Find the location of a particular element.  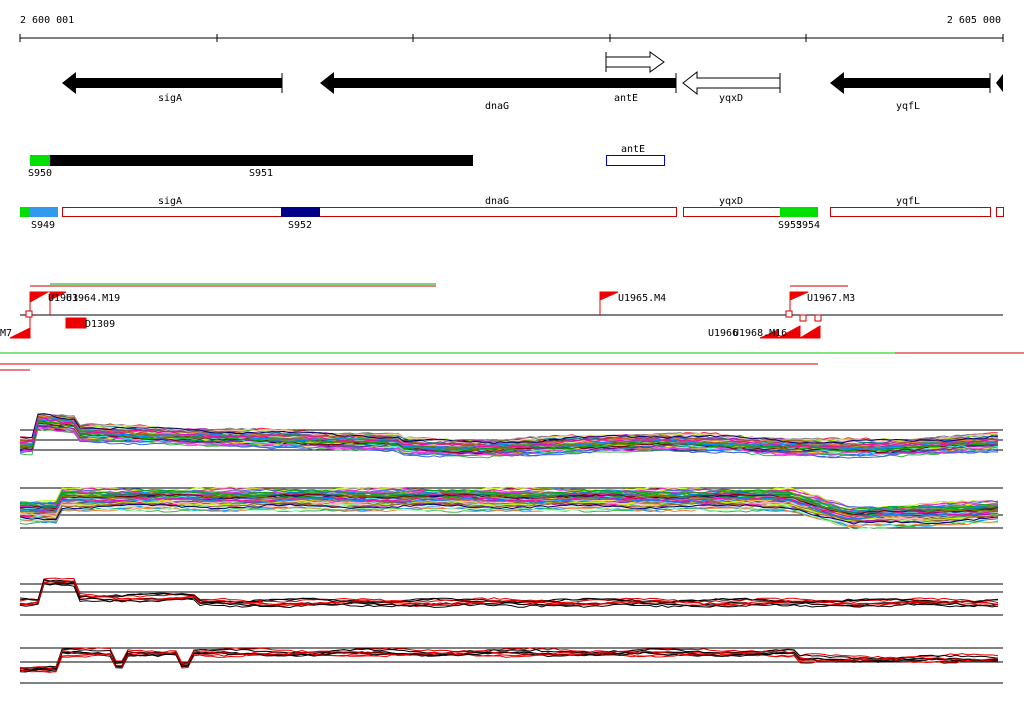

segment-label: yqxD is located at coordinates (731, 201).